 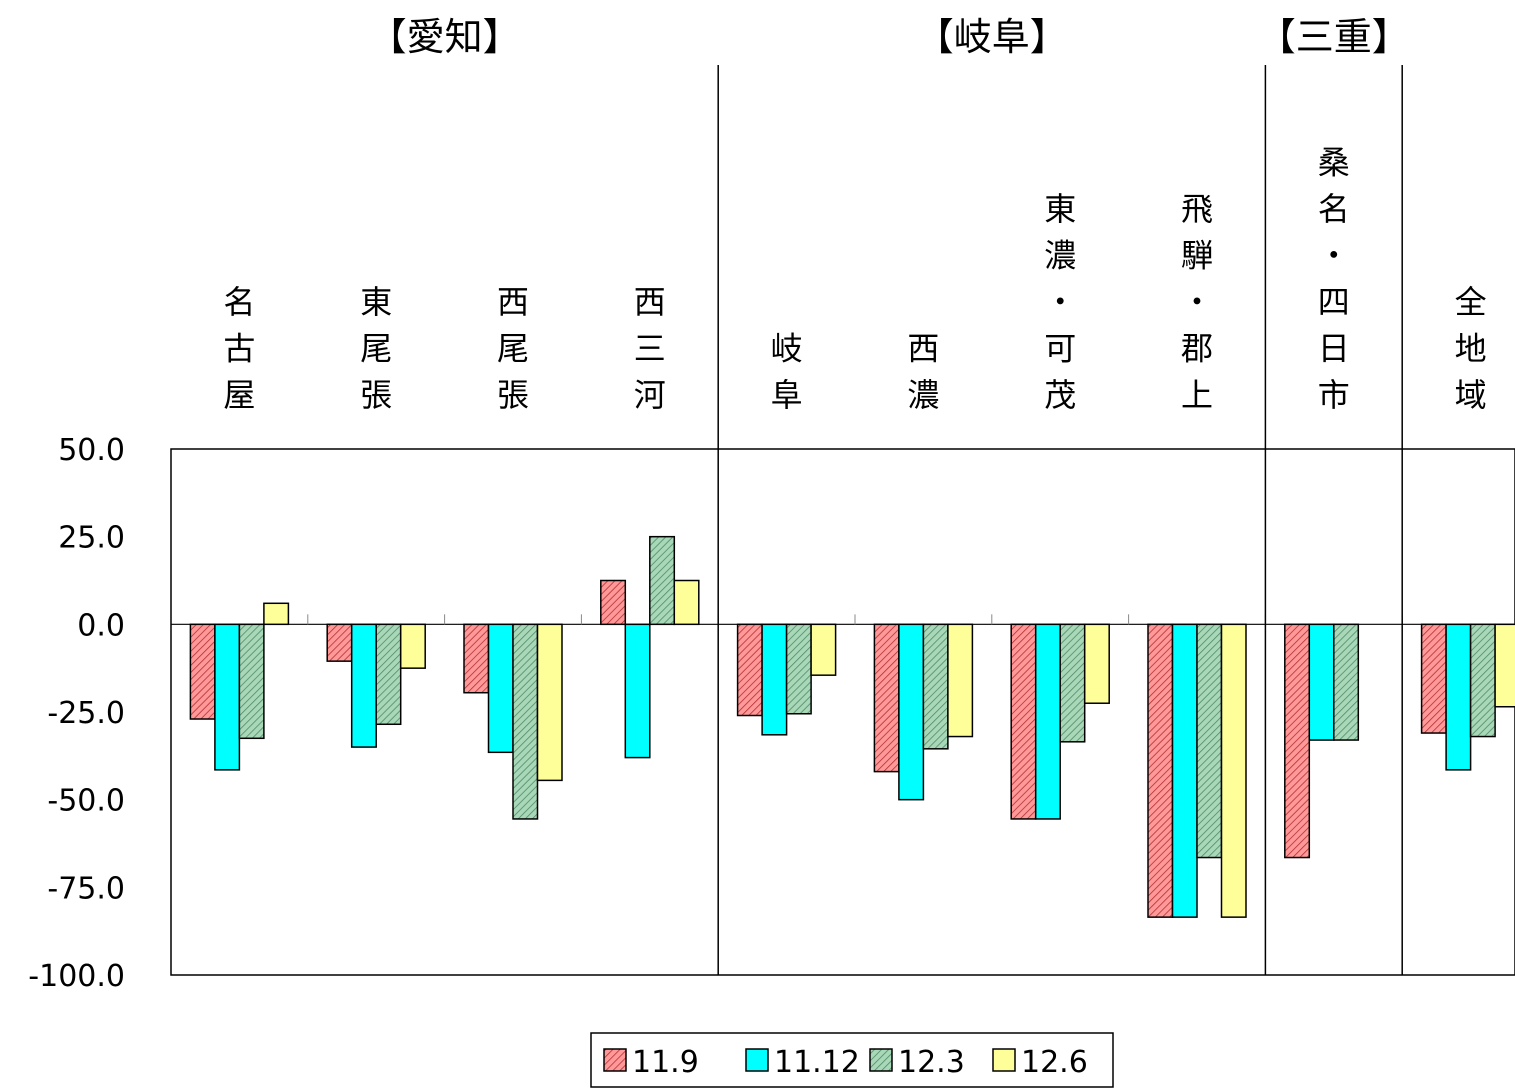 What do you see at coordinates (787, 395) in the screenshot?
I see `category-label-char: 阜` at bounding box center [787, 395].